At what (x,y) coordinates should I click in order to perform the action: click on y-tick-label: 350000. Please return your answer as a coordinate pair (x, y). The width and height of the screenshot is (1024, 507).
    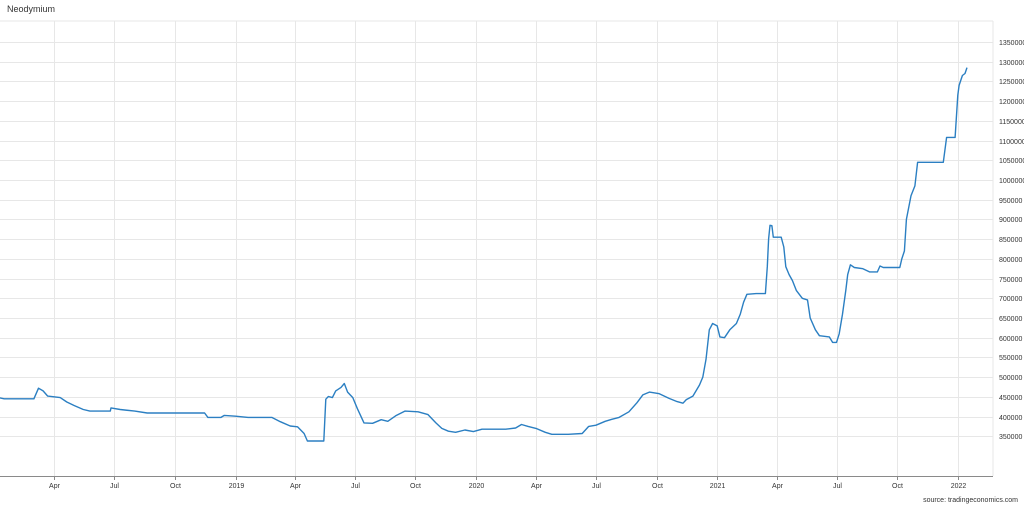
    Looking at the image, I should click on (1010, 437).